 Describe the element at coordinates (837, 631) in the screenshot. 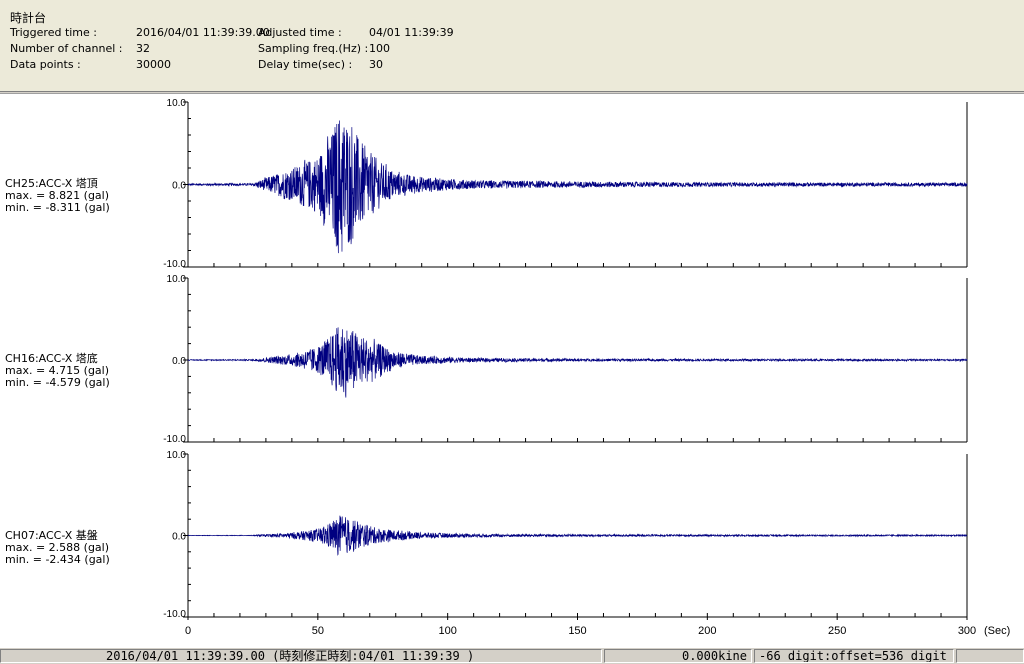

I see `x-tick-label: 250` at that location.